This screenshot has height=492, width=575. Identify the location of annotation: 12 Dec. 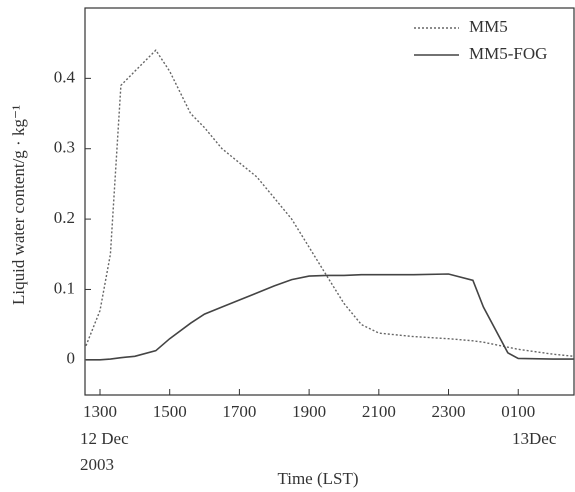
(104, 438).